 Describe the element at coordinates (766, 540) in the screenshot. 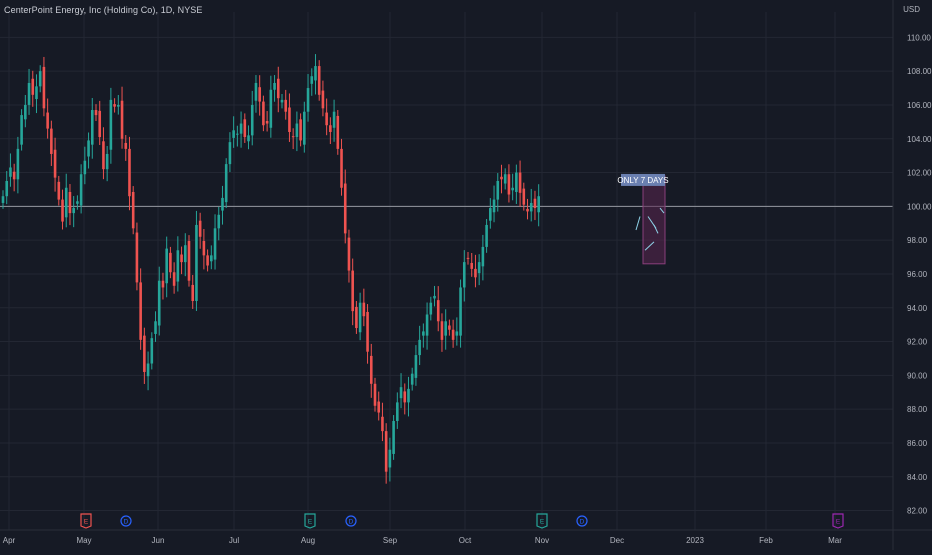

I see `time-tick-label: Feb` at that location.